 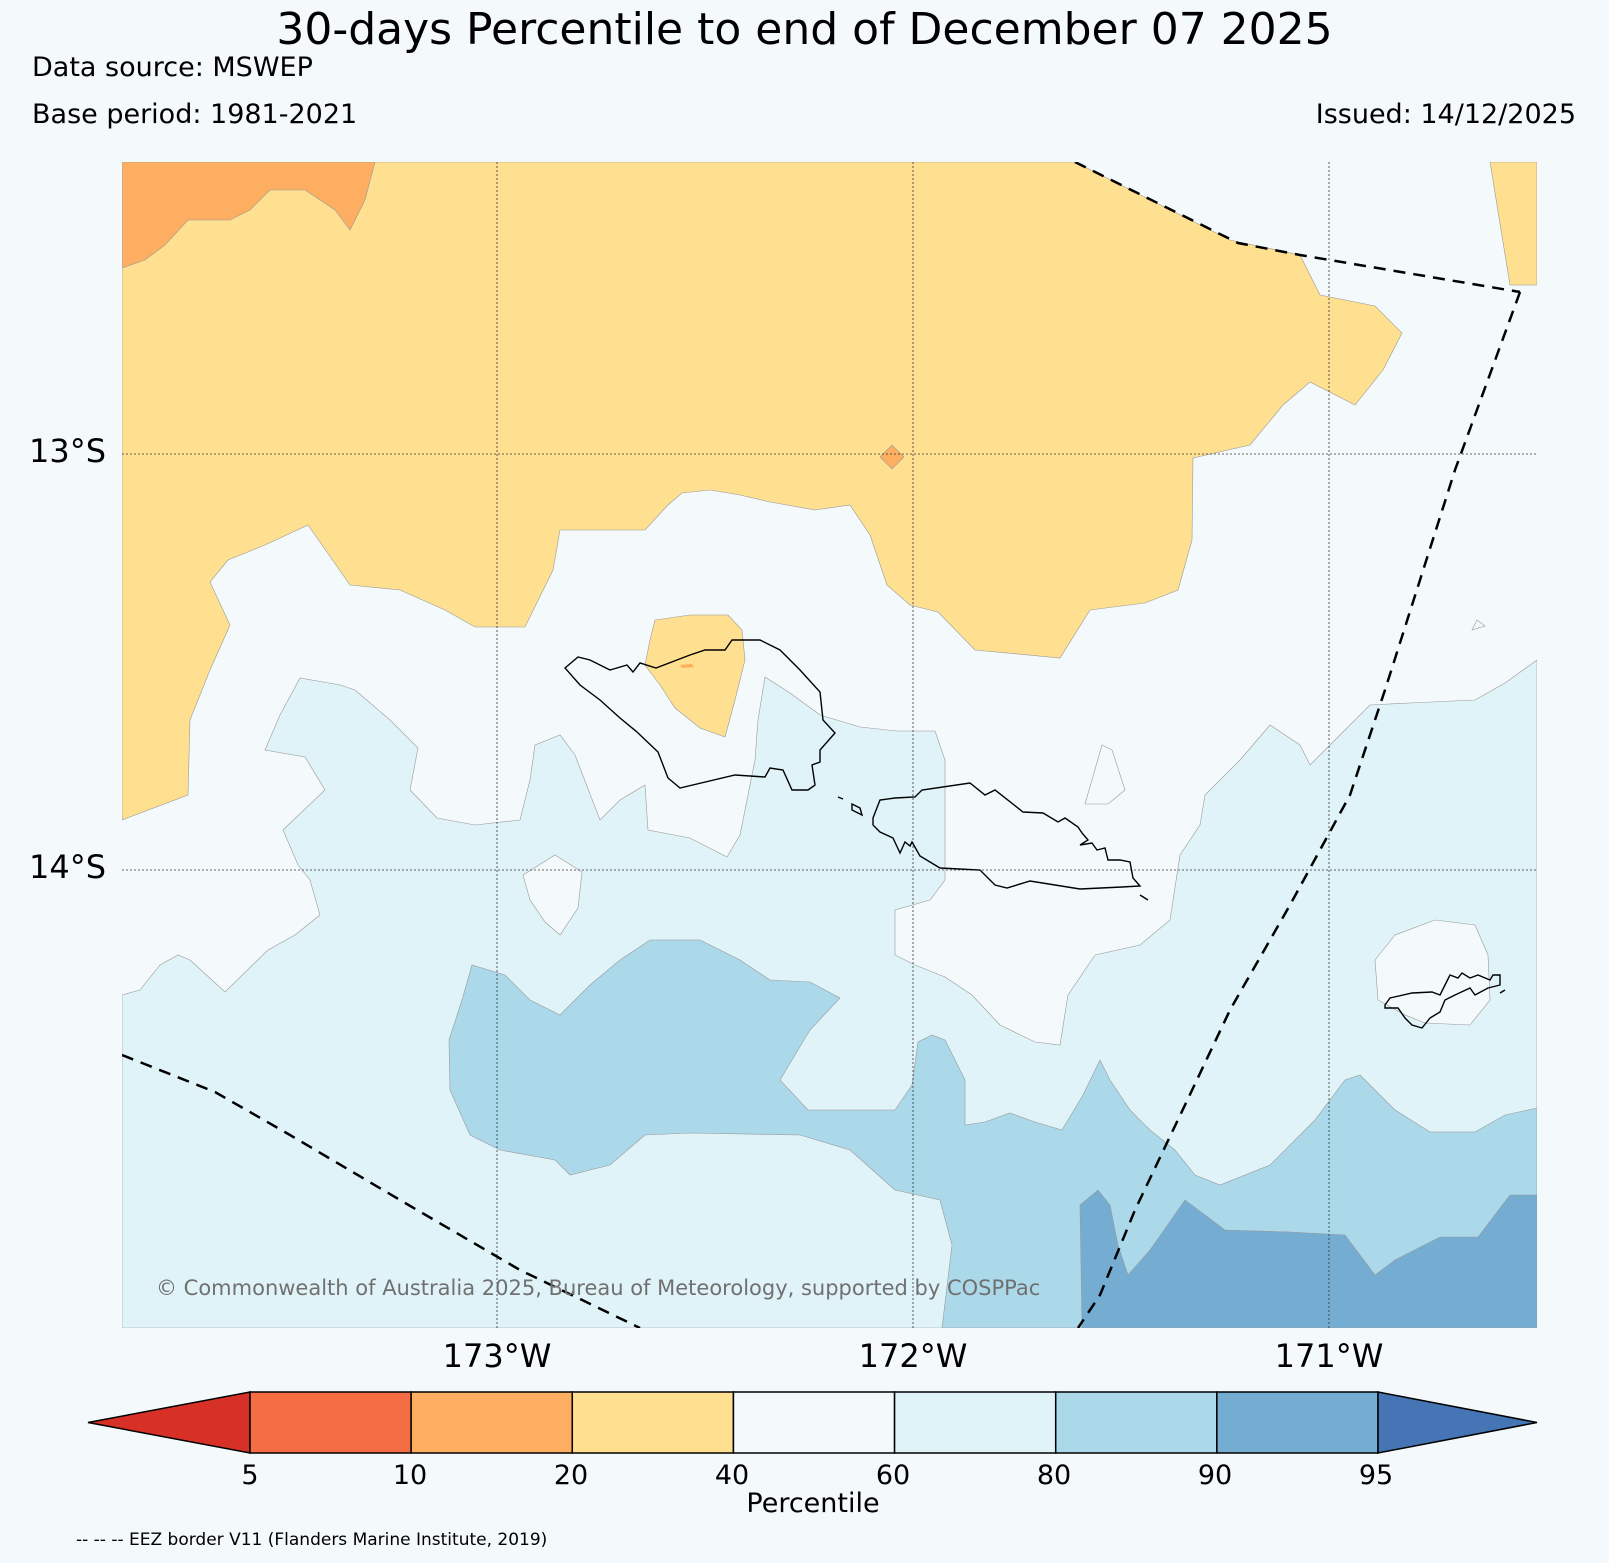 What do you see at coordinates (1445, 114) in the screenshot?
I see `issued-date: Issued: 14/12/2025` at bounding box center [1445, 114].